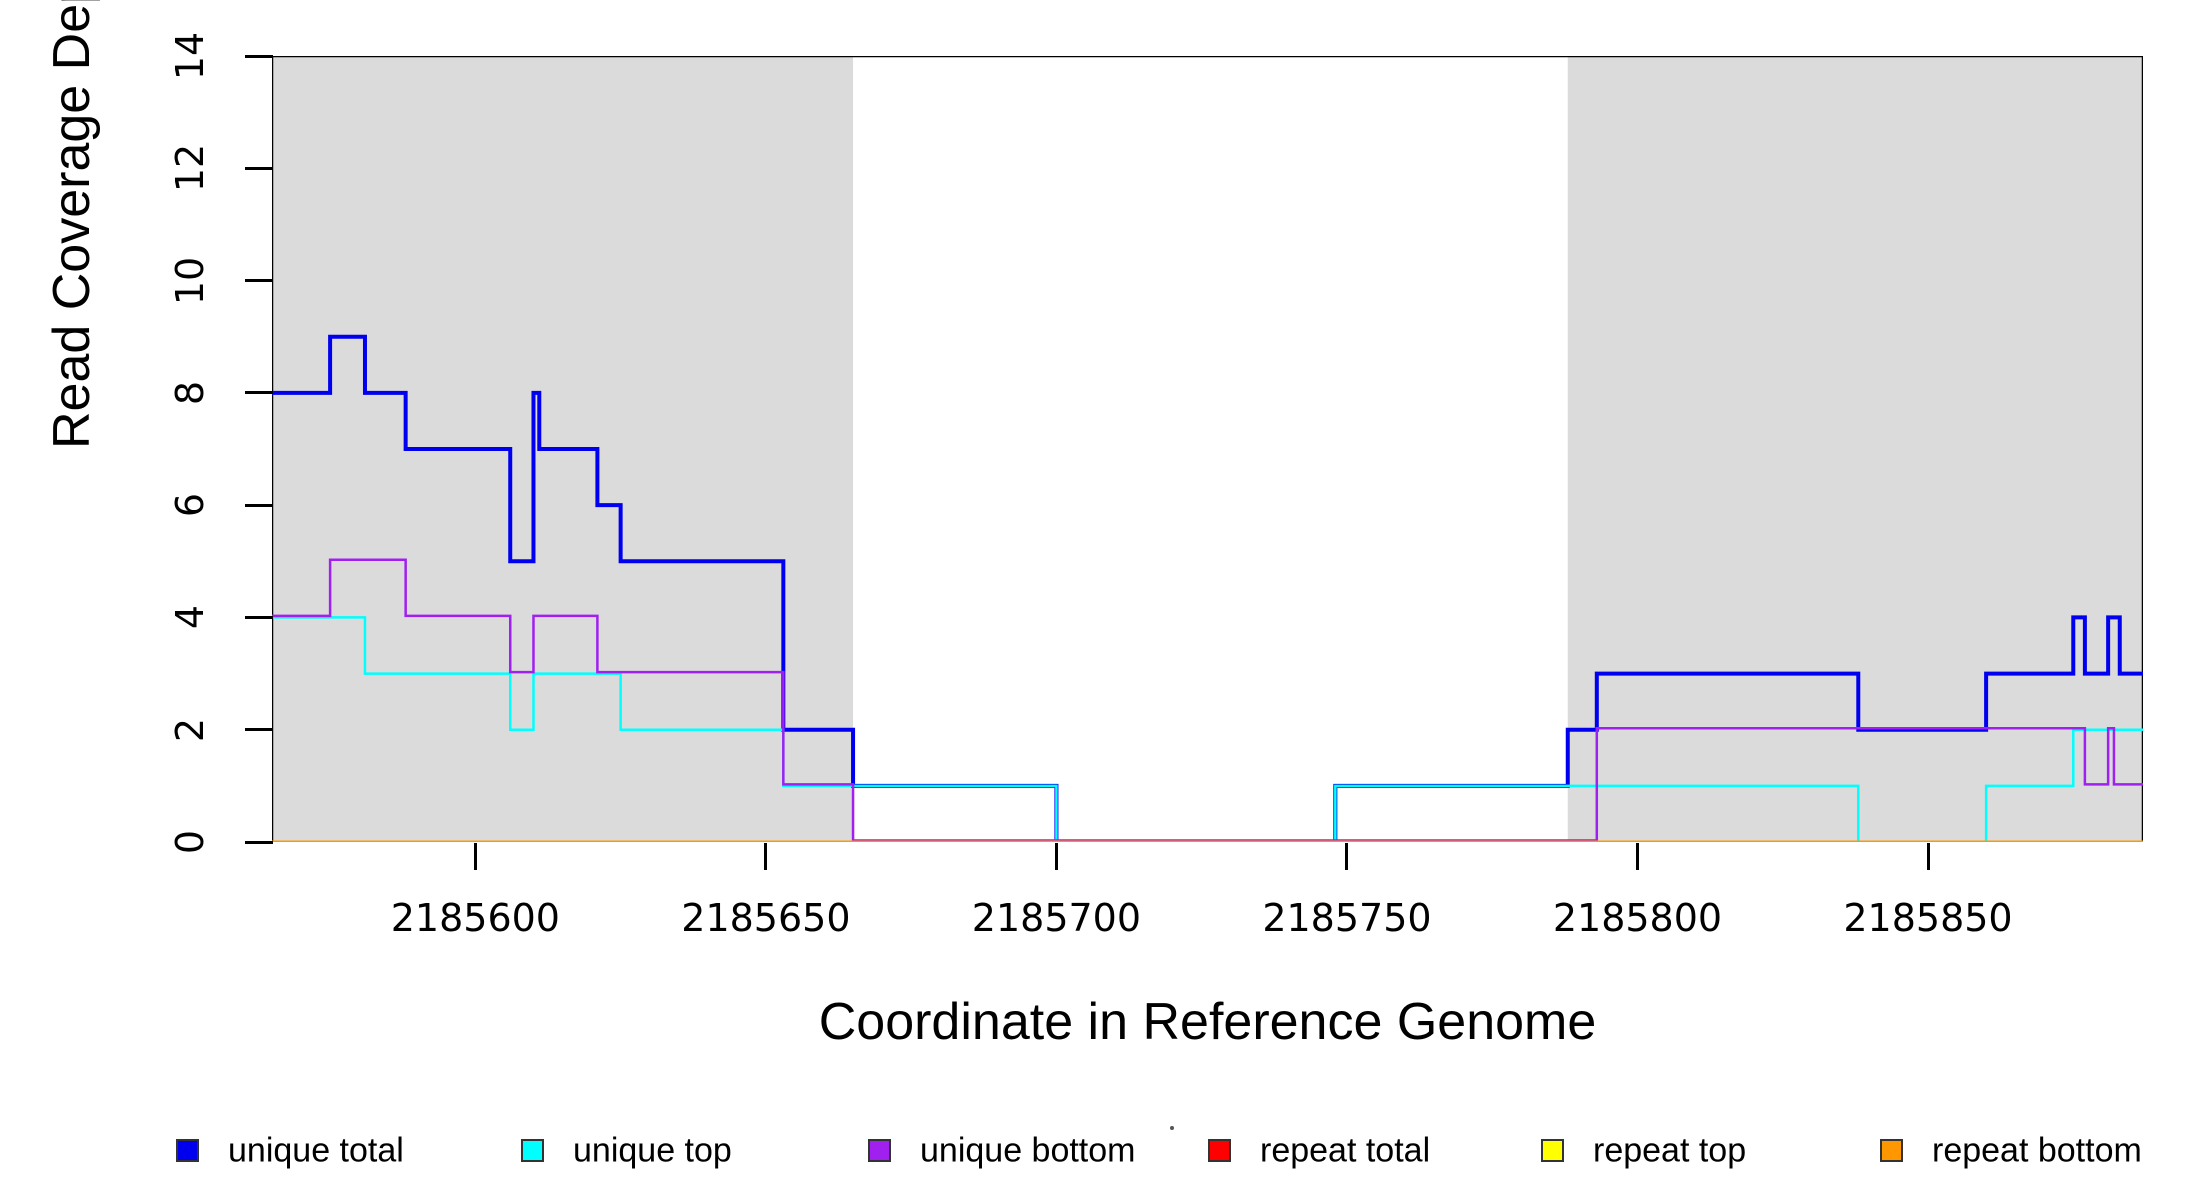  What do you see at coordinates (1028, 1150) in the screenshot?
I see `legend-label: unique bottom` at bounding box center [1028, 1150].